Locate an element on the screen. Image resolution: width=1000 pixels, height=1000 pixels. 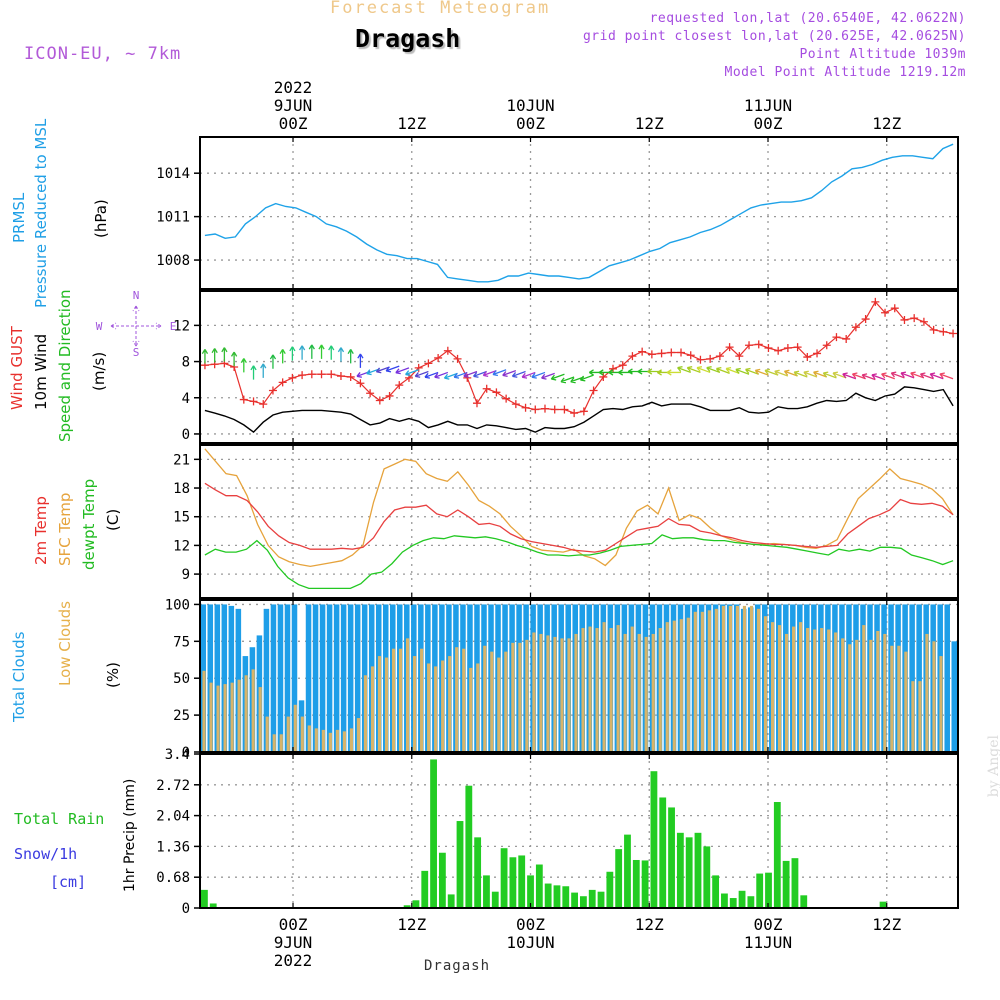
snow-unit-label: [cm] is located at coordinates (68, 882).